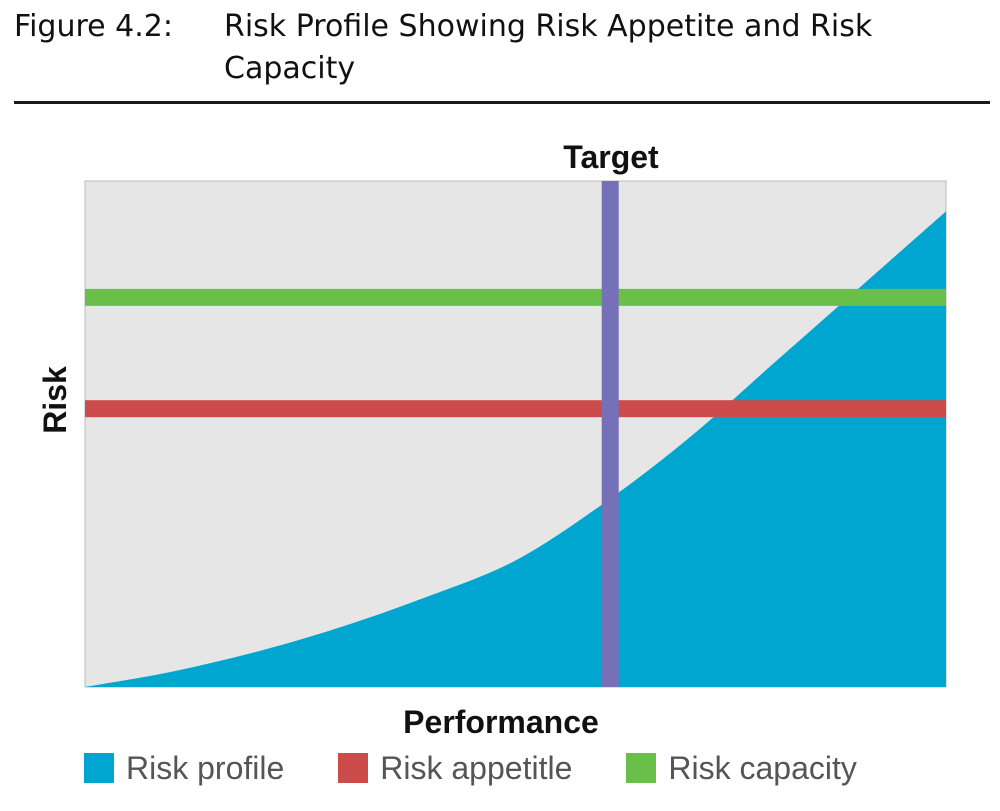  I want to click on x-axis-label: Performance, so click(501, 722).